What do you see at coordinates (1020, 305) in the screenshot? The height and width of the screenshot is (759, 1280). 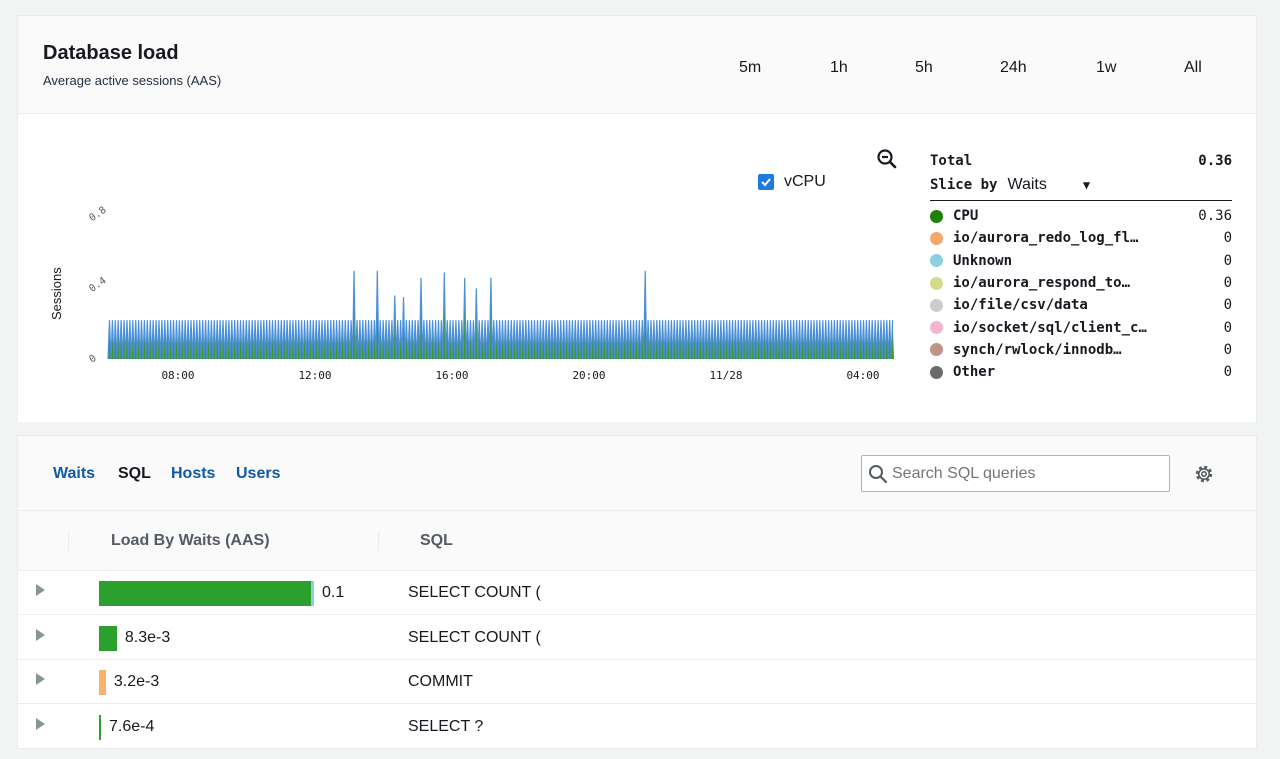 I see `legend-item-name: io/file/csv/data` at bounding box center [1020, 305].